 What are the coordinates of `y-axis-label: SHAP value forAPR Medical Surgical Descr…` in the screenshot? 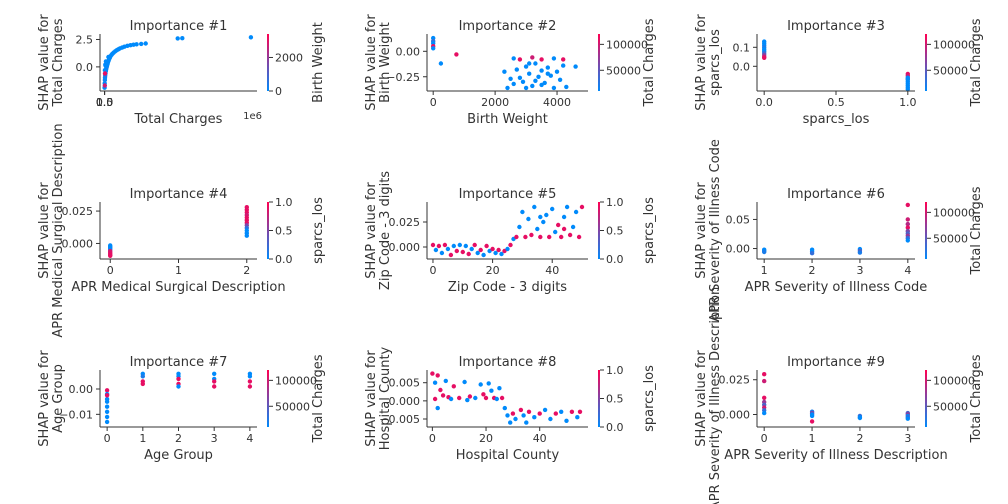 It's located at (51, 230).